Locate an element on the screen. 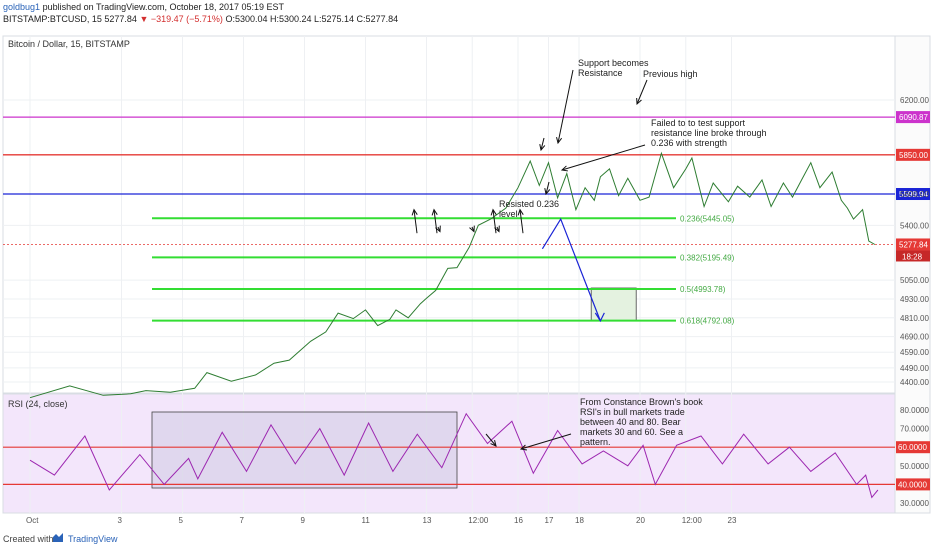 This screenshot has width=932, height=550. x-axis-tick: 9 is located at coordinates (303, 520).